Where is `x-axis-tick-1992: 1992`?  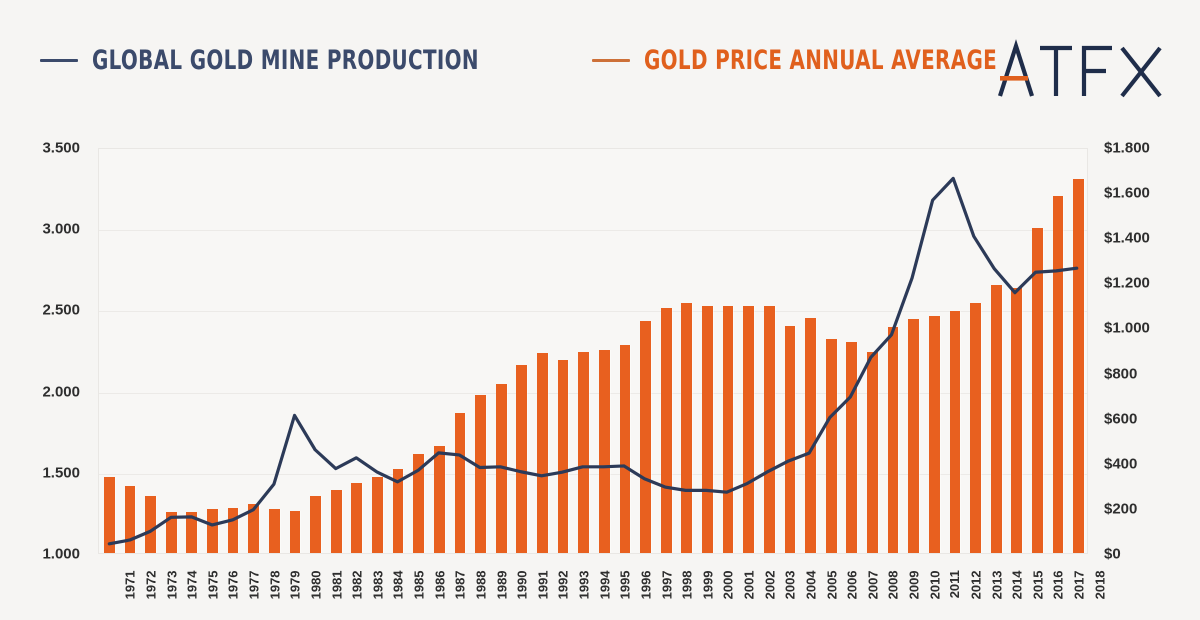 x-axis-tick-1992: 1992 is located at coordinates (563, 585).